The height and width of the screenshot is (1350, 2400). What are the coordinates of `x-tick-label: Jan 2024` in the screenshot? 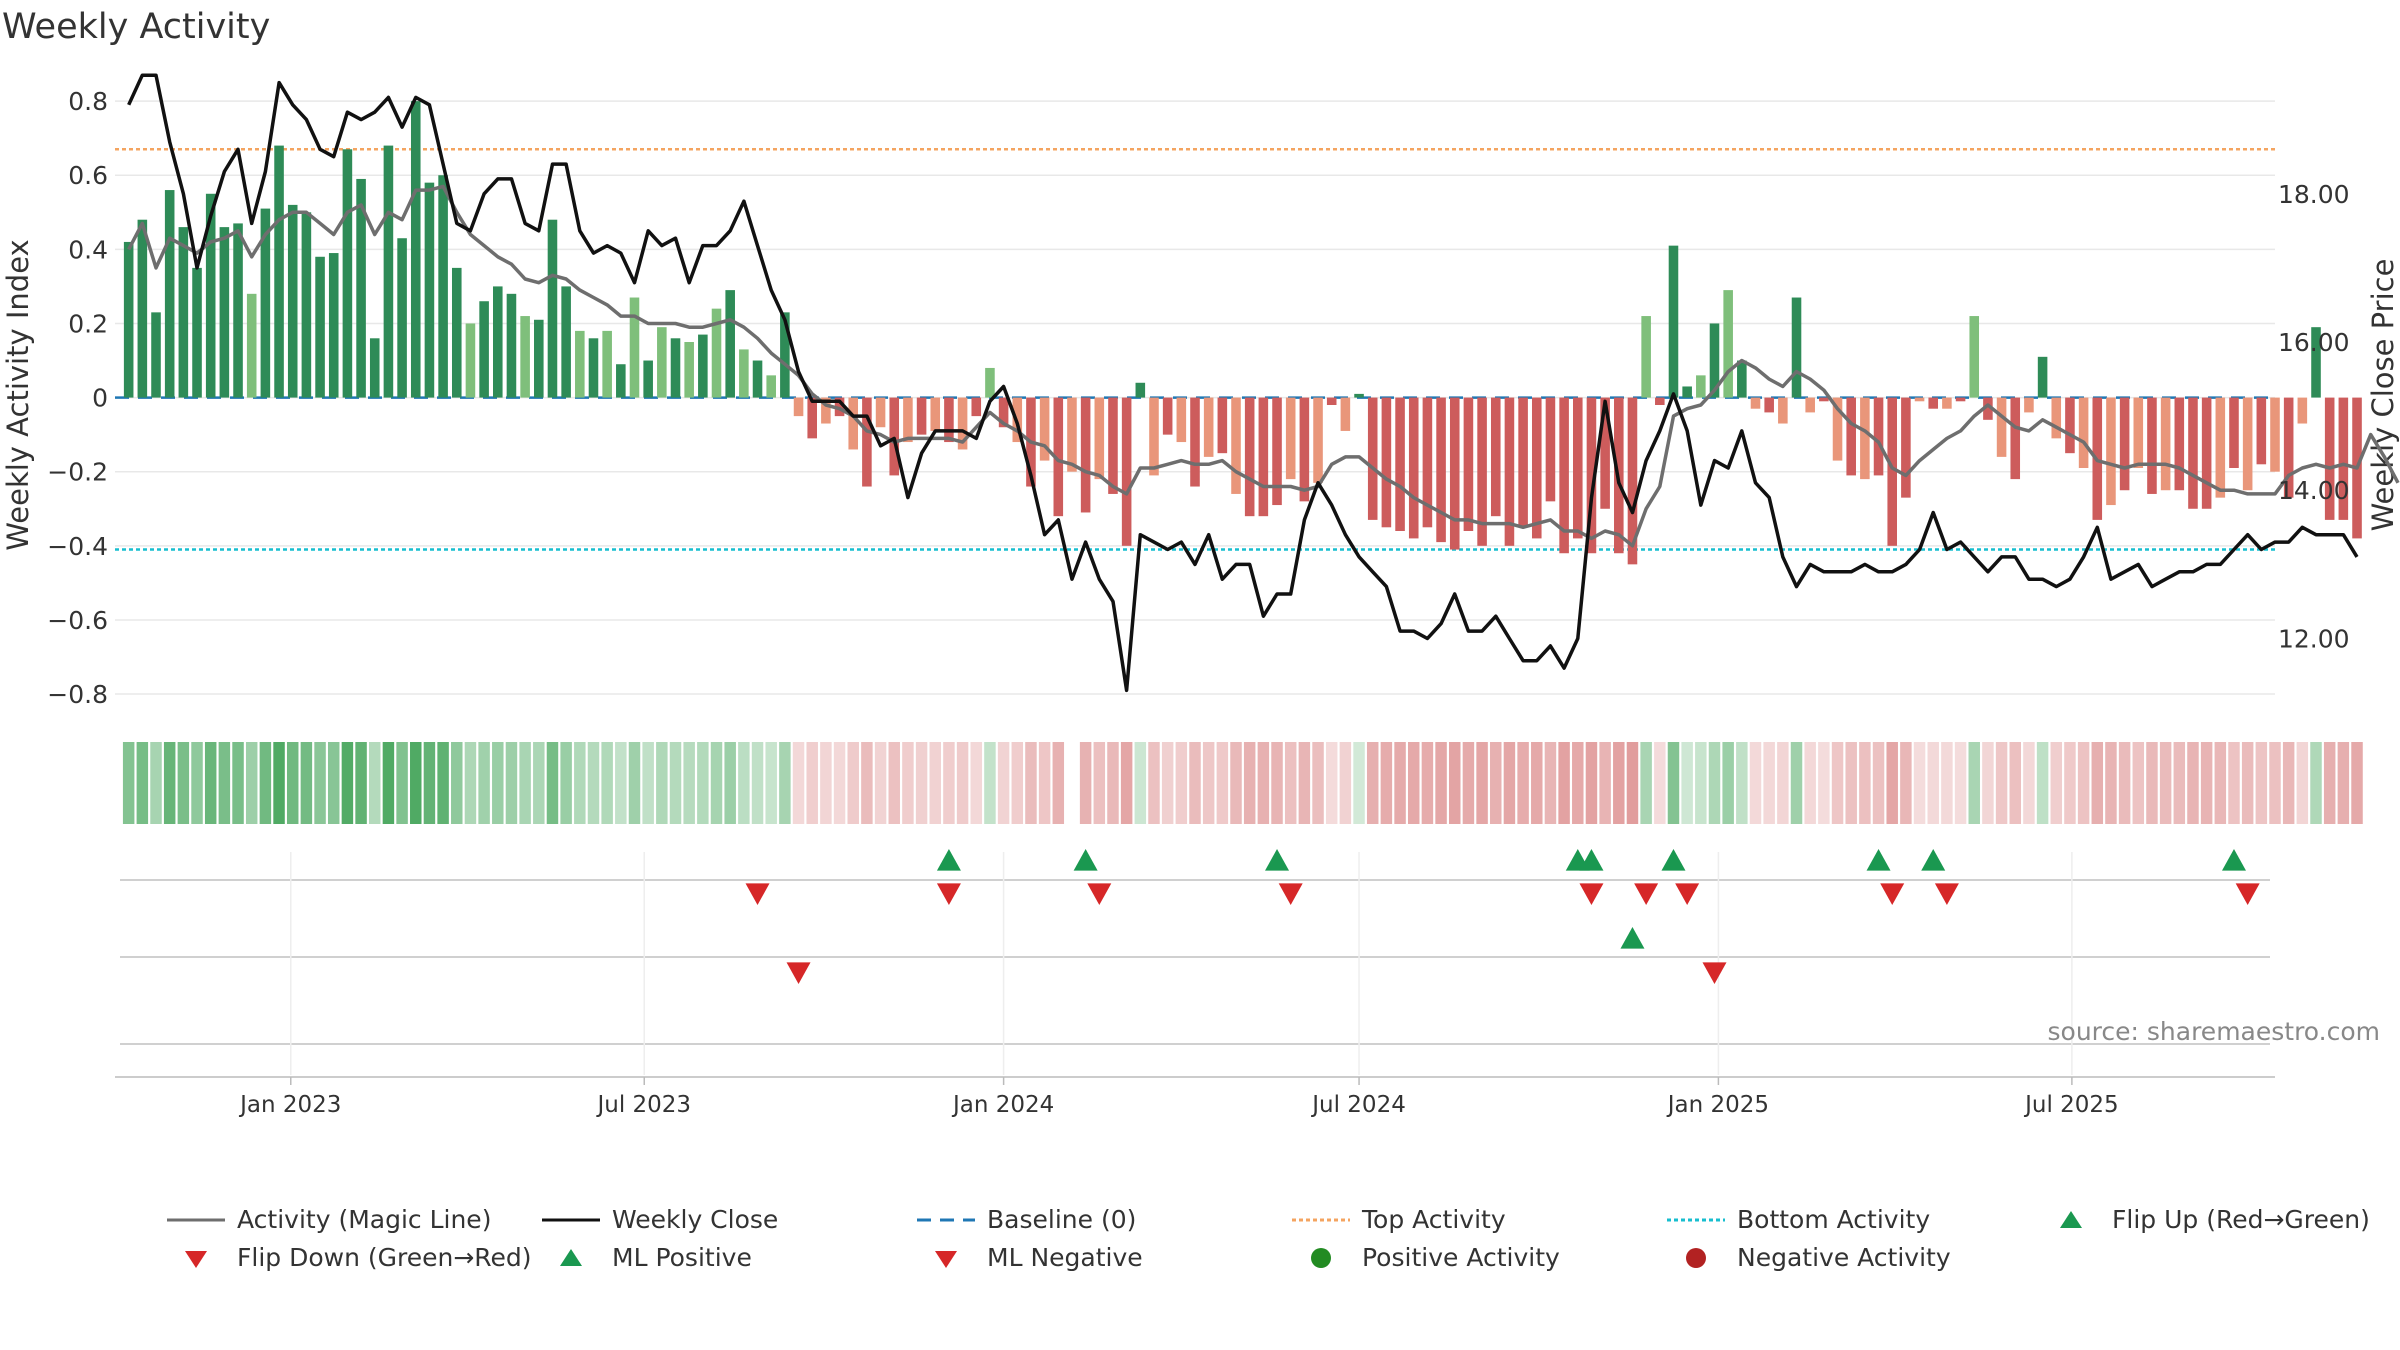 It's located at (1002, 1105).